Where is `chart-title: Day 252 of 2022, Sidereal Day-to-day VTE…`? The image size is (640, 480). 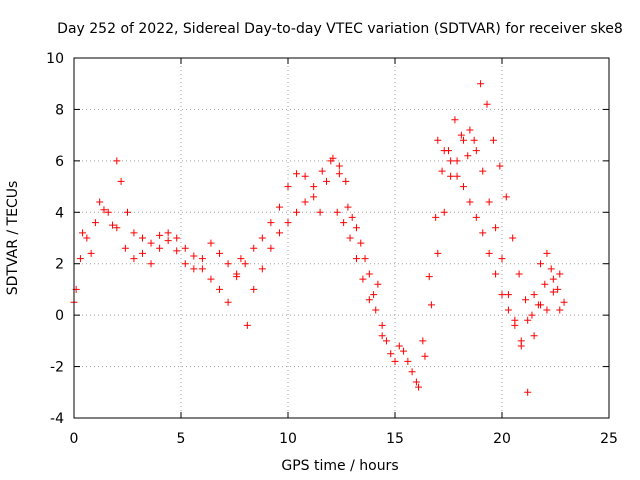 chart-title: Day 252 of 2022, Sidereal Day-to-day VTE… is located at coordinates (340, 29).